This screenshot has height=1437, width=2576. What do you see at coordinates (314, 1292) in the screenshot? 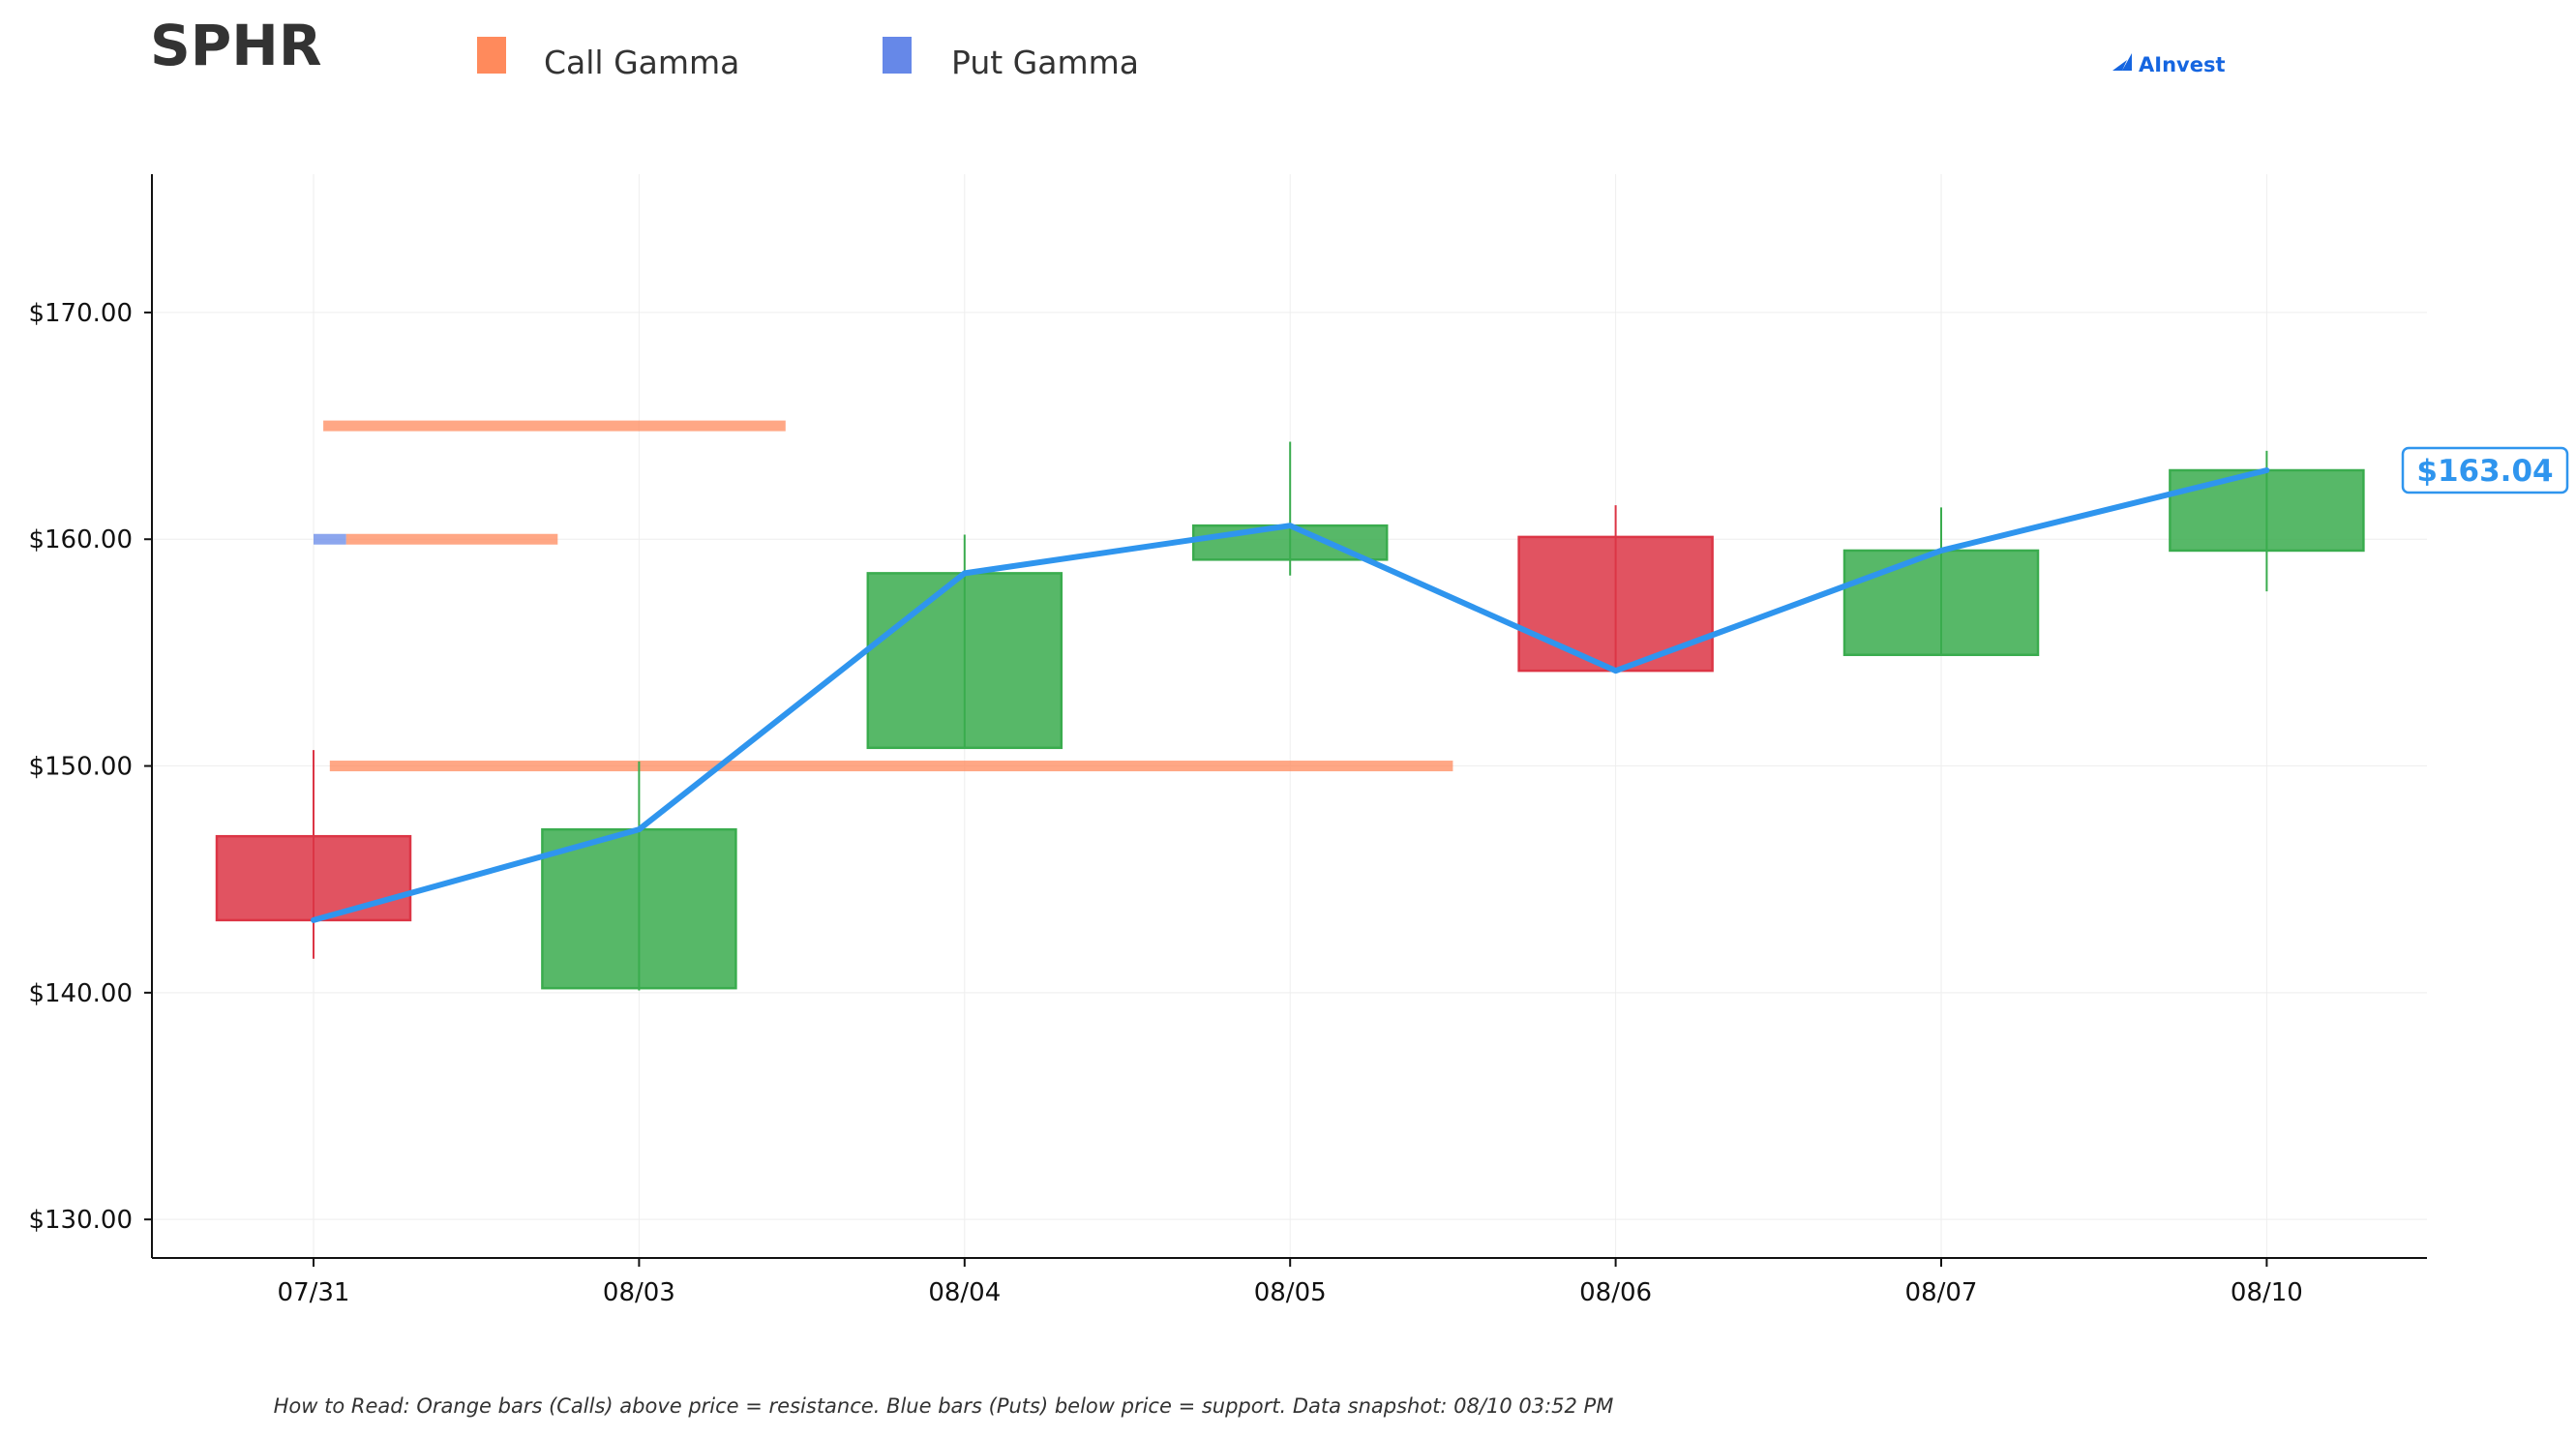
I see `x-tick-label-0: 07/31` at bounding box center [314, 1292].